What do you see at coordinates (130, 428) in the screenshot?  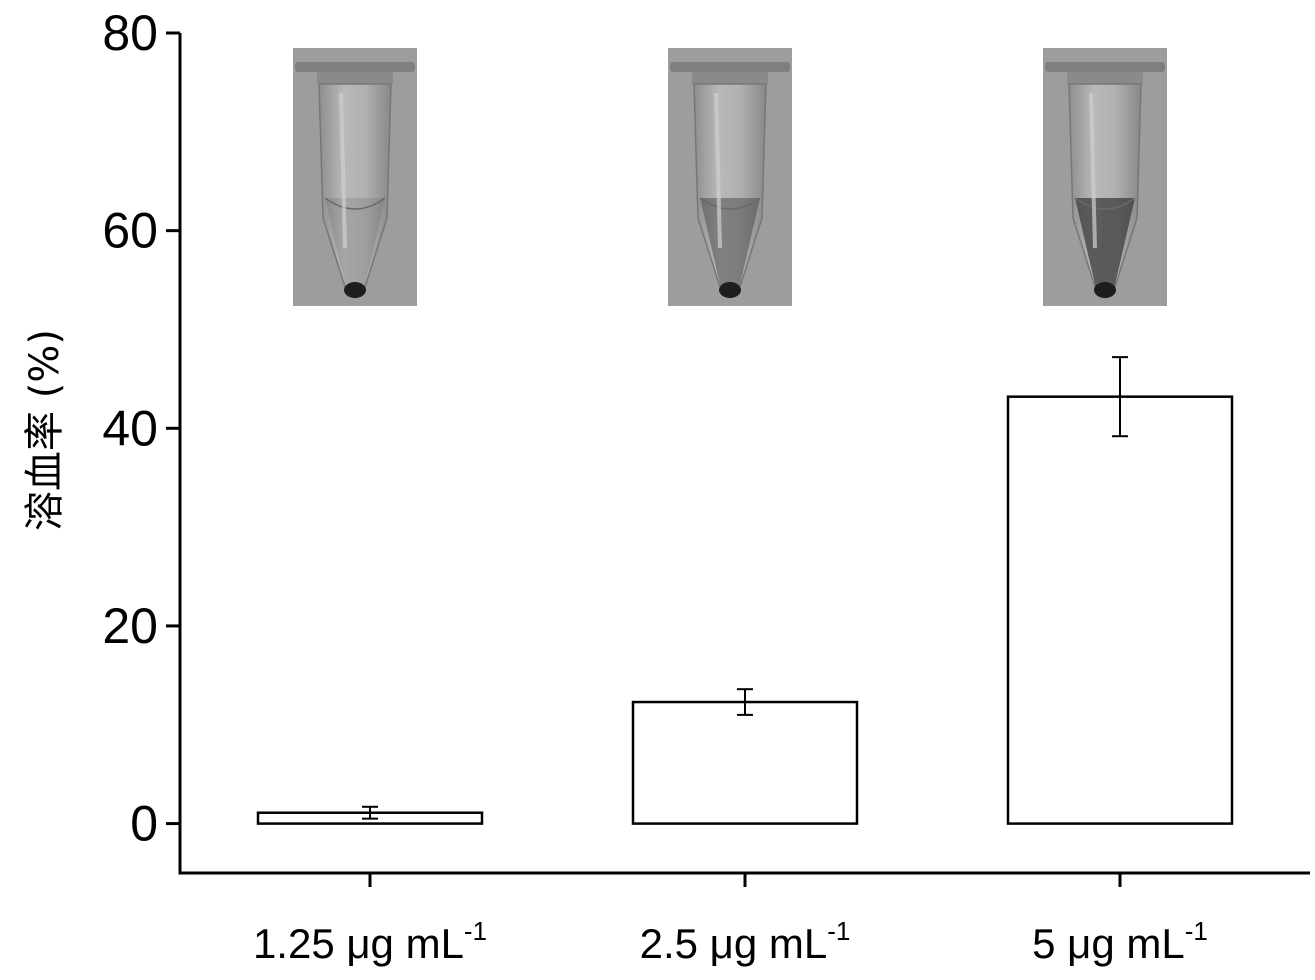 I see `y-tick-label: 40` at bounding box center [130, 428].